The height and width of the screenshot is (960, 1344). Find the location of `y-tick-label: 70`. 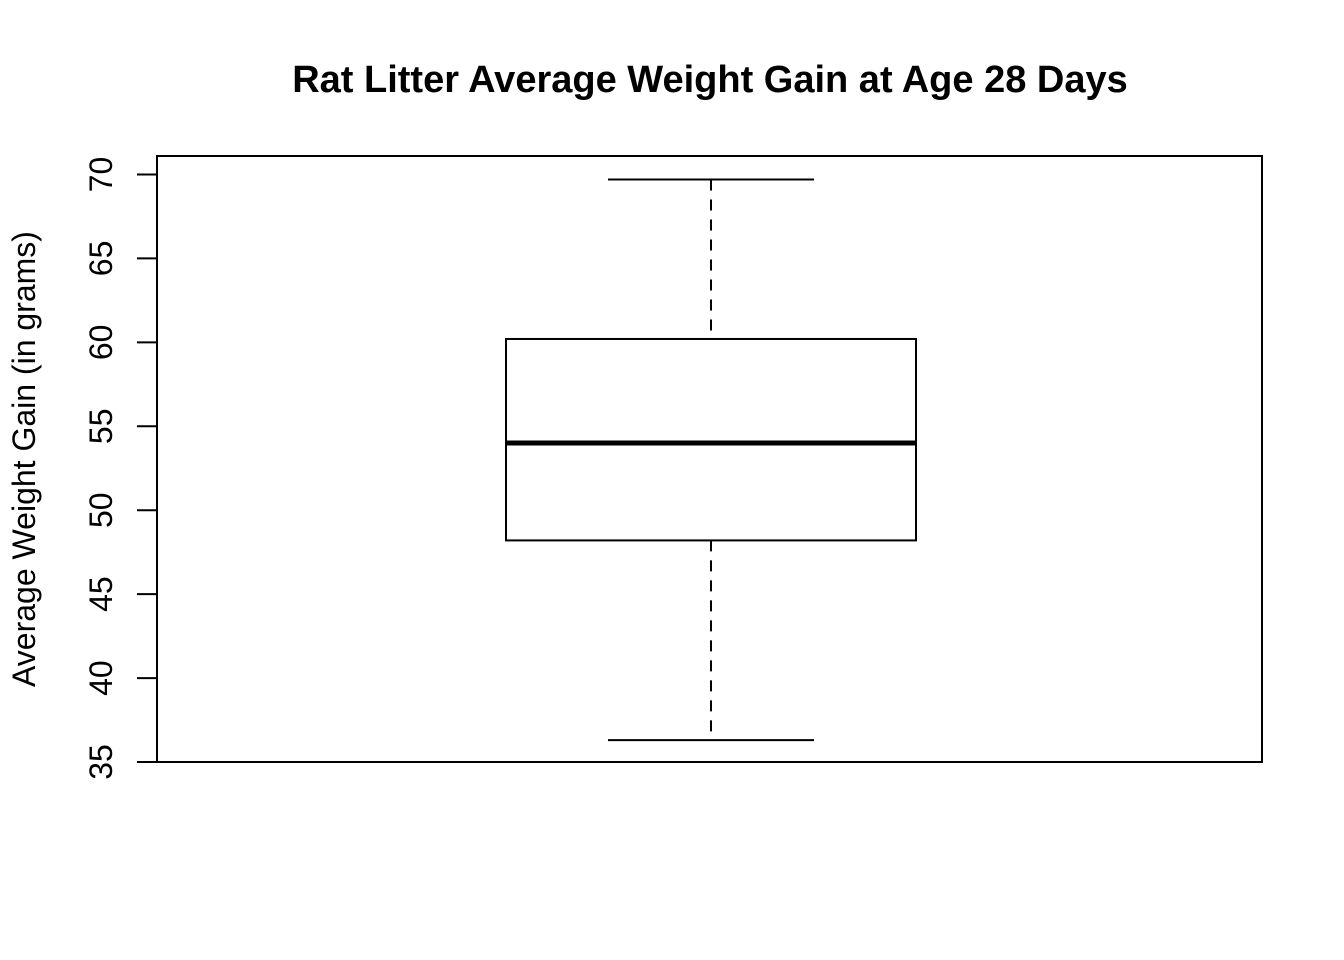

y-tick-label: 70 is located at coordinates (101, 175).